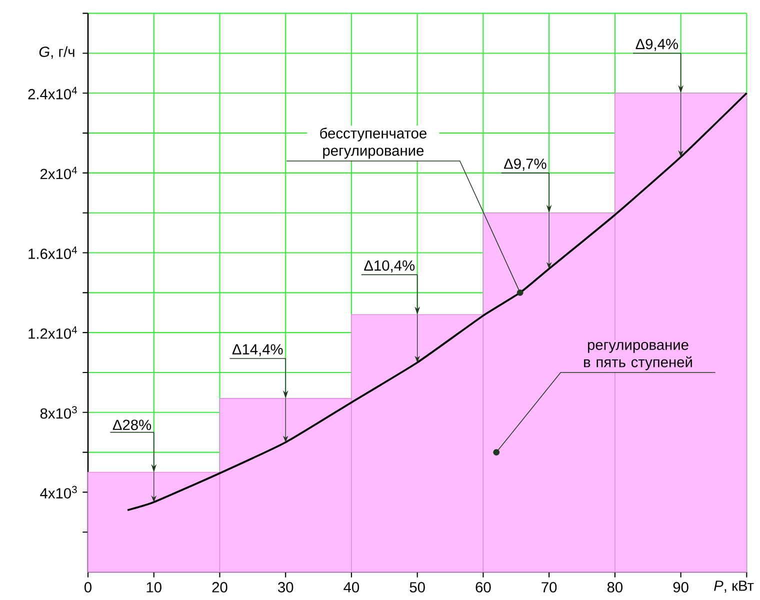  What do you see at coordinates (88, 587) in the screenshot?
I see `x-tick-label: 0` at bounding box center [88, 587].